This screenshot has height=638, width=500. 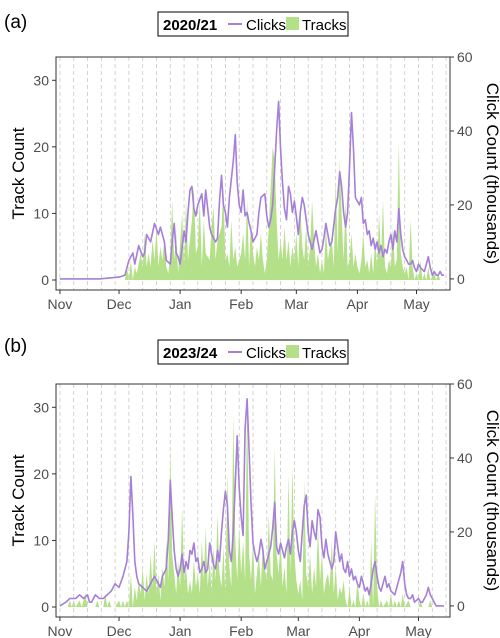 I want to click on legend: 2020/21 Clicks Tracks, so click(x=253, y=24).